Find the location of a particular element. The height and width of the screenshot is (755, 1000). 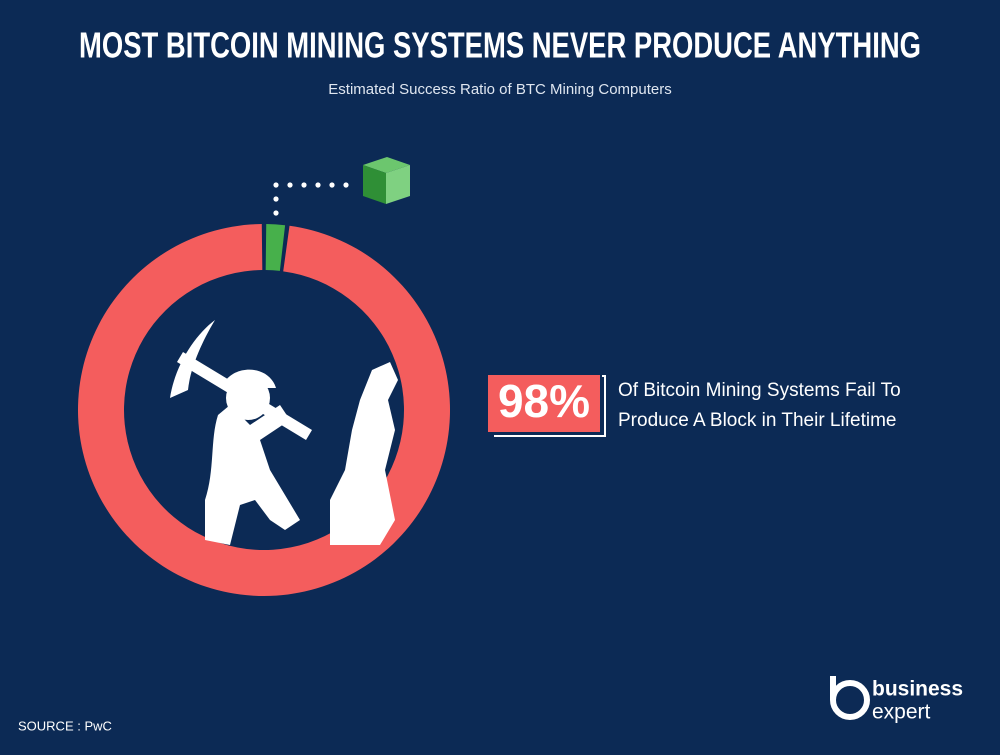

block-cube is located at coordinates (386, 180).